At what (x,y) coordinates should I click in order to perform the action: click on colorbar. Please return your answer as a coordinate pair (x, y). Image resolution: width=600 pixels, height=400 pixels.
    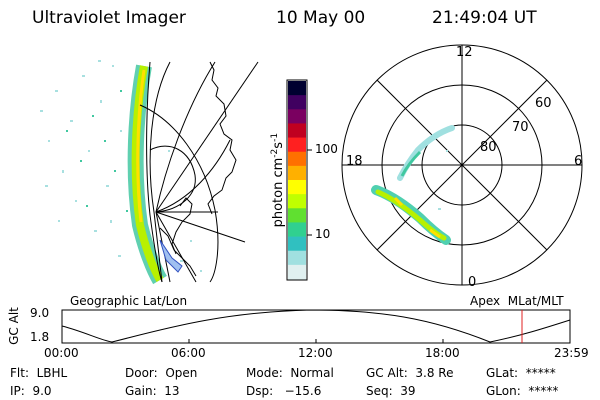
    Looking at the image, I should click on (299, 180).